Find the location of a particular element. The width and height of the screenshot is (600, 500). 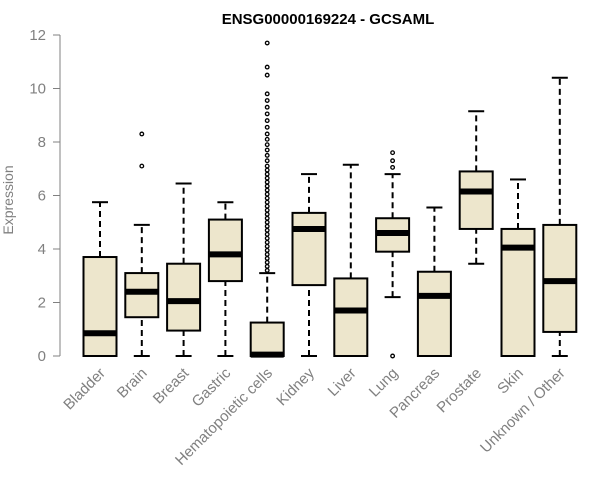

y-tick-label: 6 is located at coordinates (42, 196).